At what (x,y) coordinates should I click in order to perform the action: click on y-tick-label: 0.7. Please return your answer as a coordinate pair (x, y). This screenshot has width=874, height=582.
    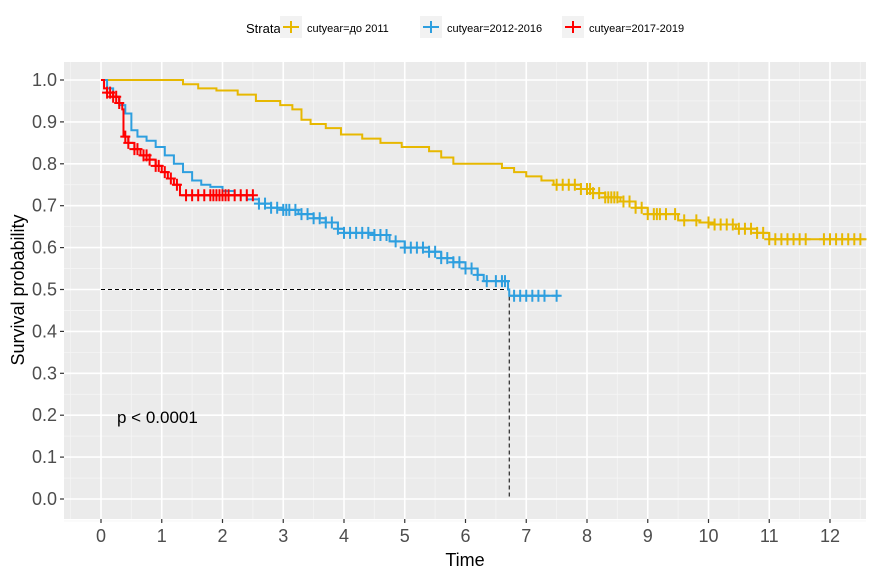
    Looking at the image, I should click on (44, 206).